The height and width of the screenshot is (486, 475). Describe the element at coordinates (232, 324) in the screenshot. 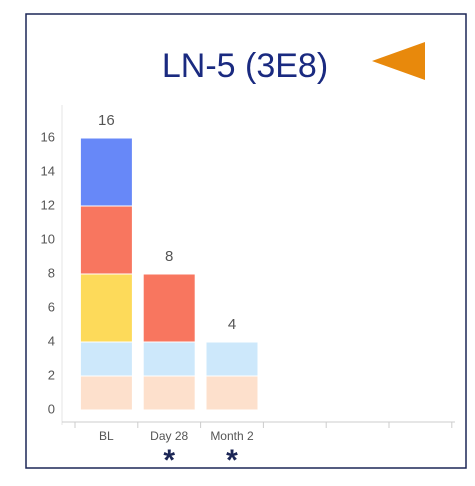

I see `total-label: 4` at that location.